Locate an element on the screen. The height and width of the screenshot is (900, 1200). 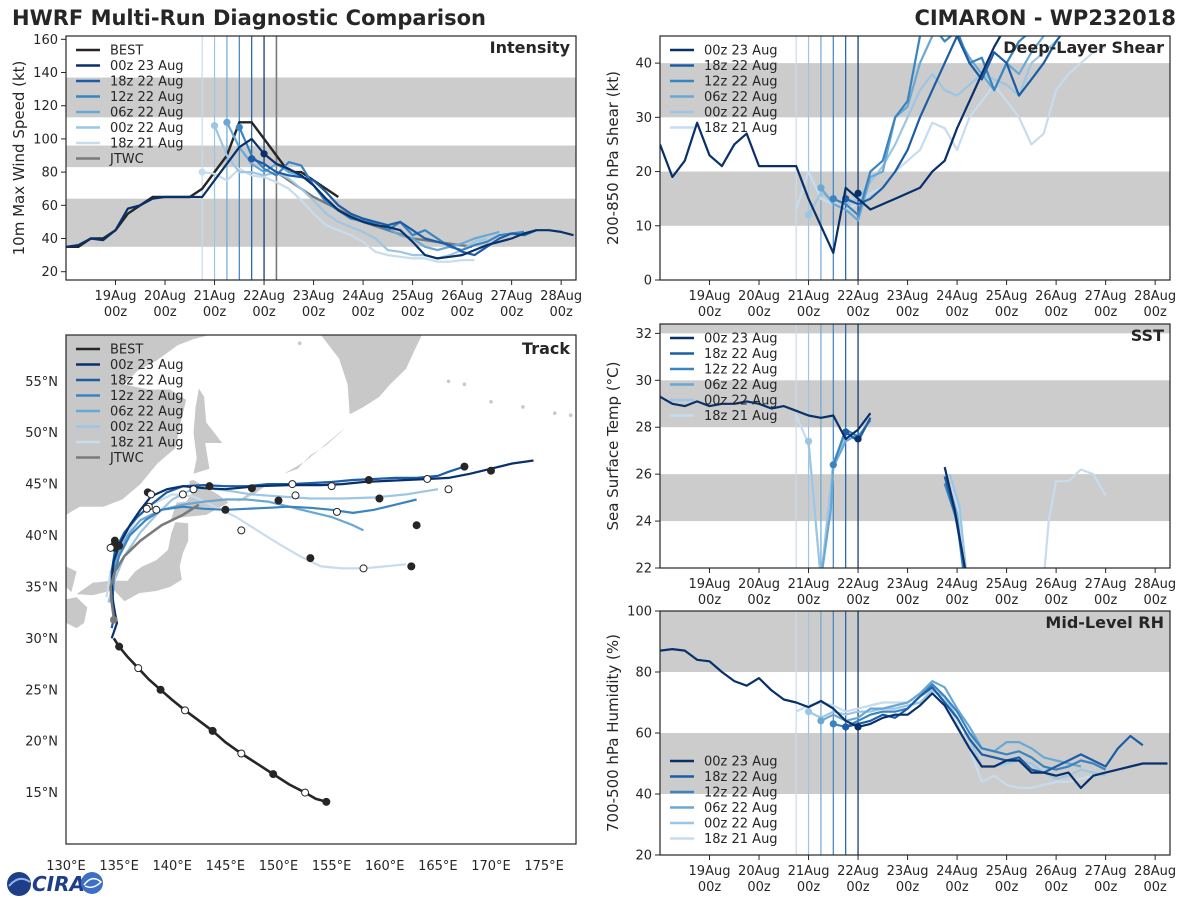
globe-icon is located at coordinates (19, 884).